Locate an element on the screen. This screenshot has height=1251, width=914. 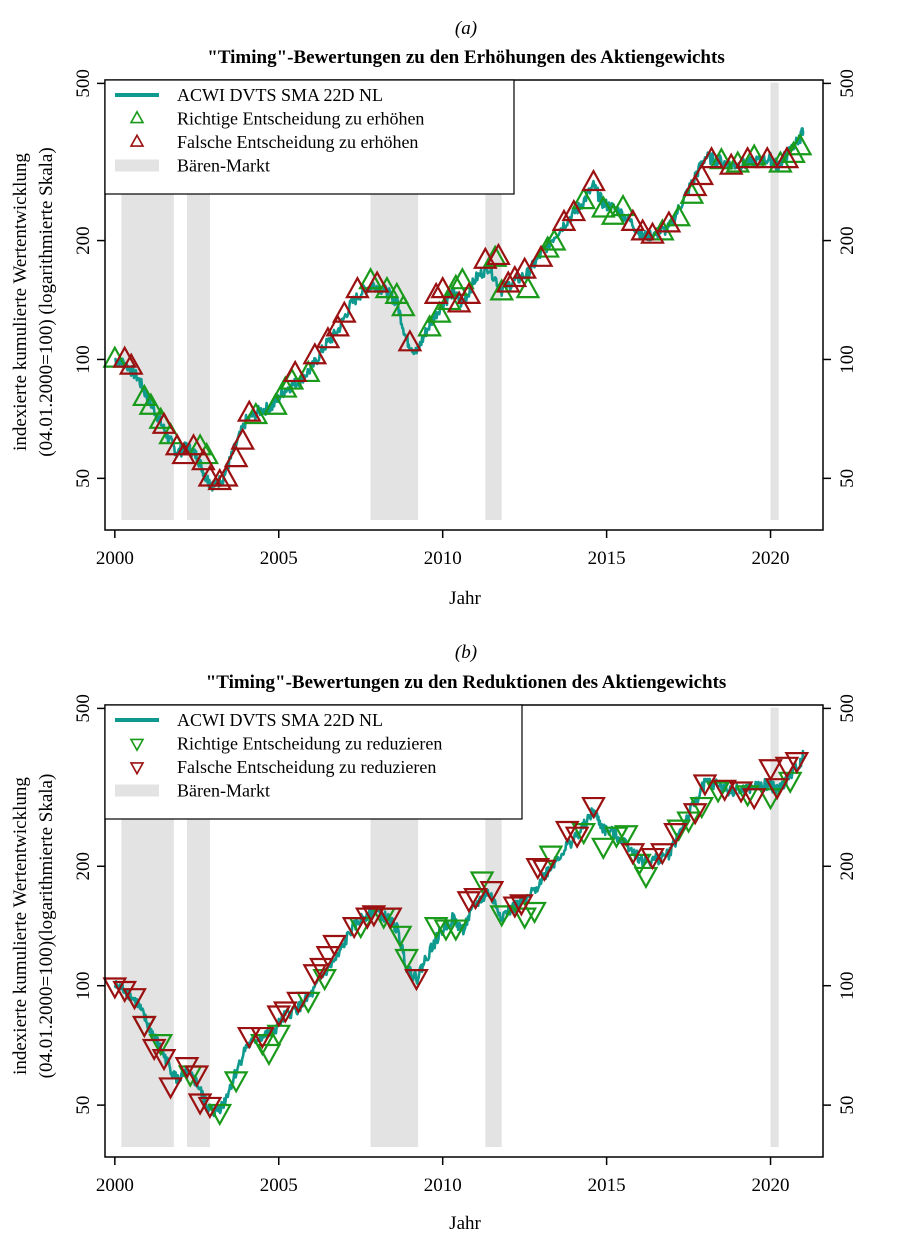
y-tick-label-right: 50 is located at coordinates (847, 1105).